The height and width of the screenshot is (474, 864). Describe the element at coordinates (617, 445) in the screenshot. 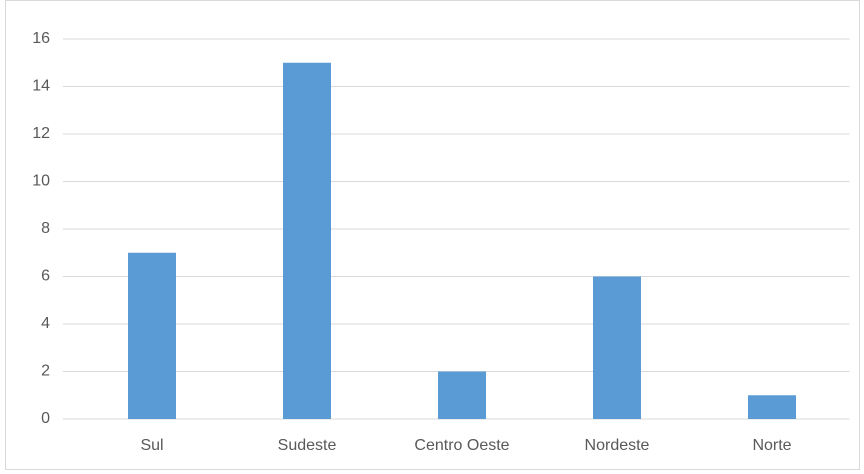

I see `x-tick-label: Nordeste` at that location.